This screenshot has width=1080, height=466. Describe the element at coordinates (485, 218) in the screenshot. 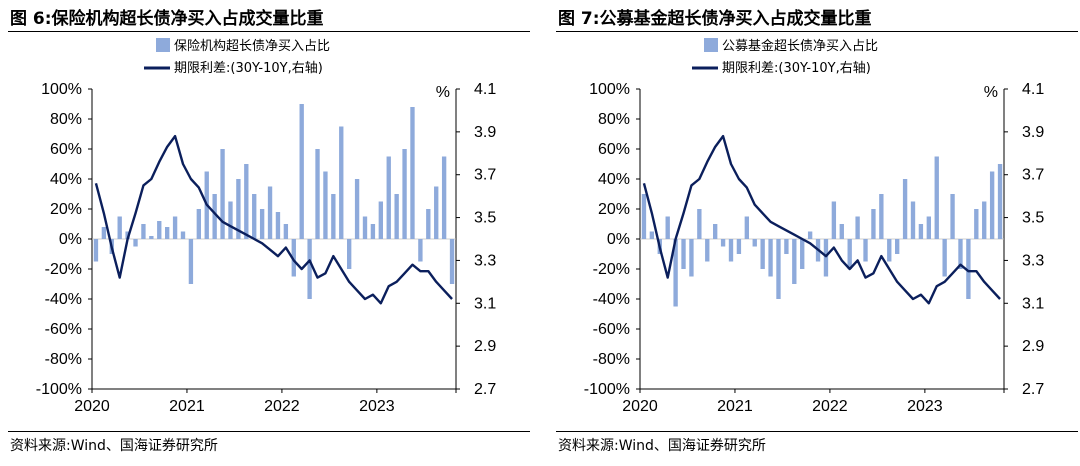

I see `y-right-tick-label: 3.5` at that location.